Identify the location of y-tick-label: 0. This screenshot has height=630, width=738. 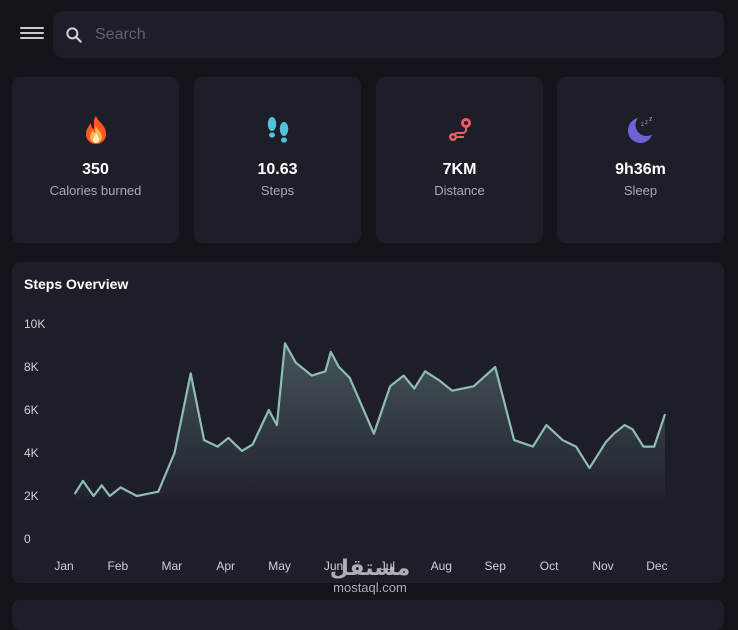
(27, 539).